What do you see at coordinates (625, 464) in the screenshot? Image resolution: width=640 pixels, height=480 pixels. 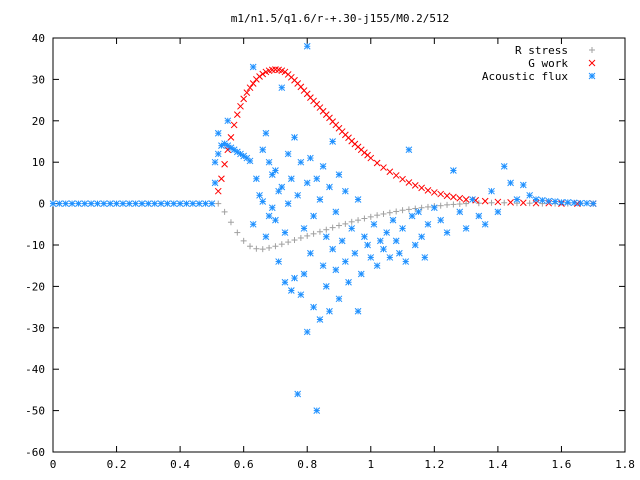 I see `x-tick-label: 1.8` at bounding box center [625, 464].